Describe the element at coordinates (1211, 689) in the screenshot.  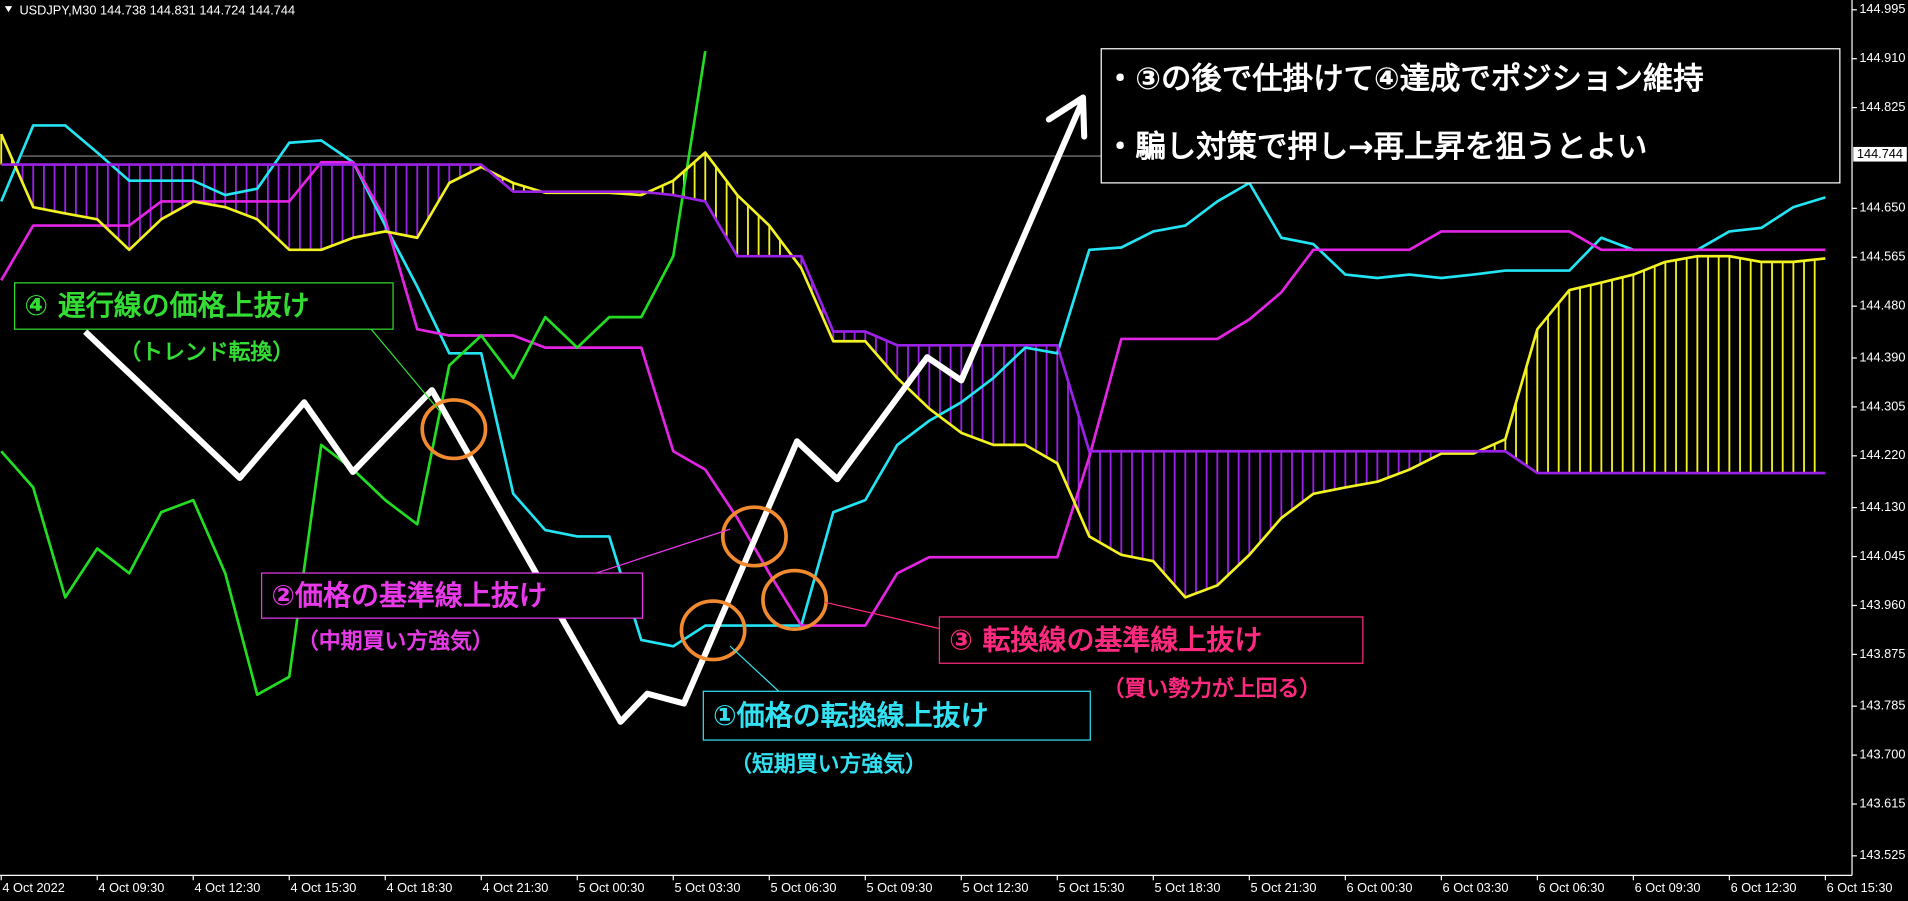
I see `annotation-note: （買い勢力が上回る）` at that location.